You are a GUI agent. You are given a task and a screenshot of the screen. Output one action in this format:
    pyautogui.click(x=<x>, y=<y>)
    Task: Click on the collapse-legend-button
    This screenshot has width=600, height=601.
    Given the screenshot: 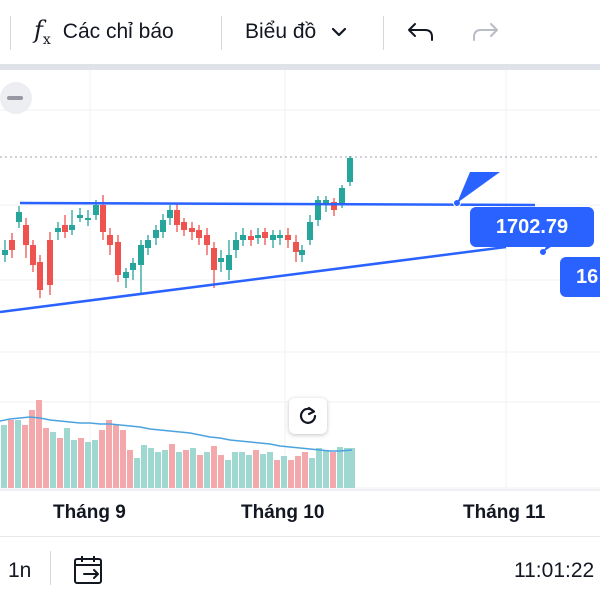 What is the action you would take?
    pyautogui.click(x=16, y=98)
    